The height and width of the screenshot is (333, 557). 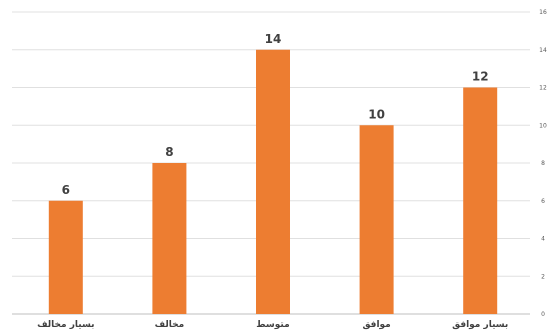 What do you see at coordinates (273, 39) in the screenshot?
I see `data-label: 14` at bounding box center [273, 39].